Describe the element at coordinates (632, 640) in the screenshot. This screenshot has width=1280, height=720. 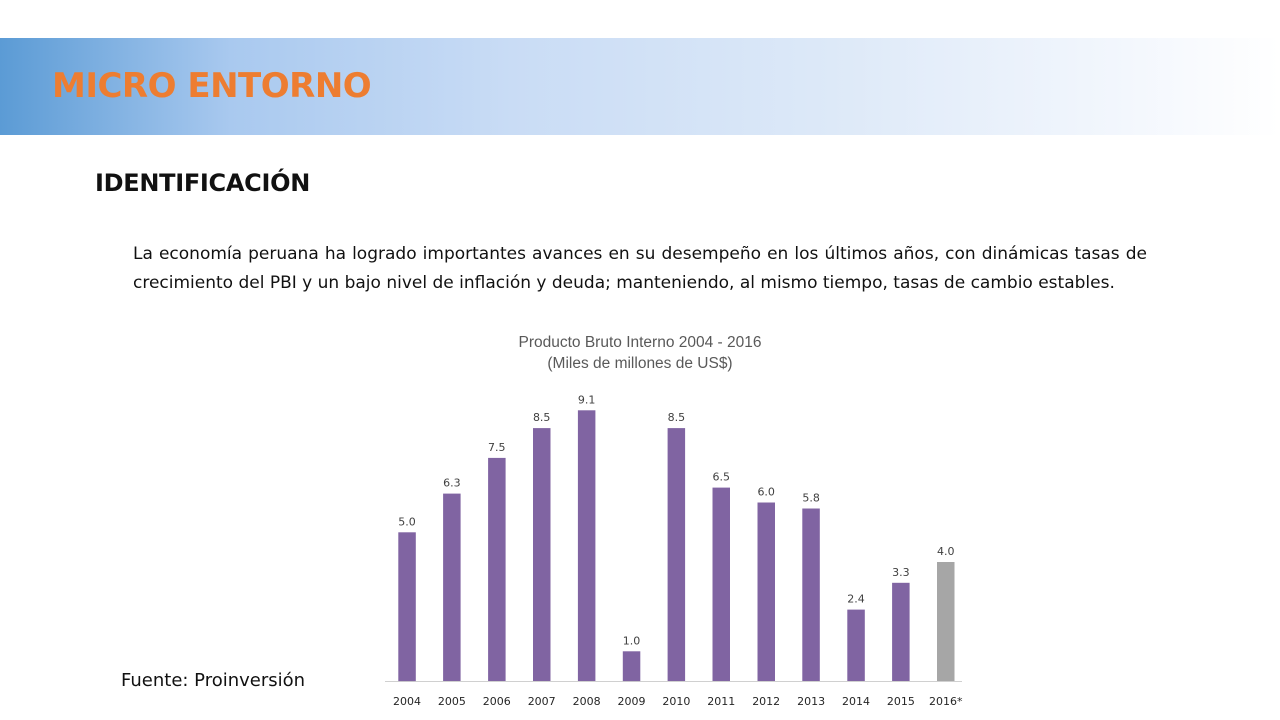
I see `data-label-2009: 1.0` at that location.